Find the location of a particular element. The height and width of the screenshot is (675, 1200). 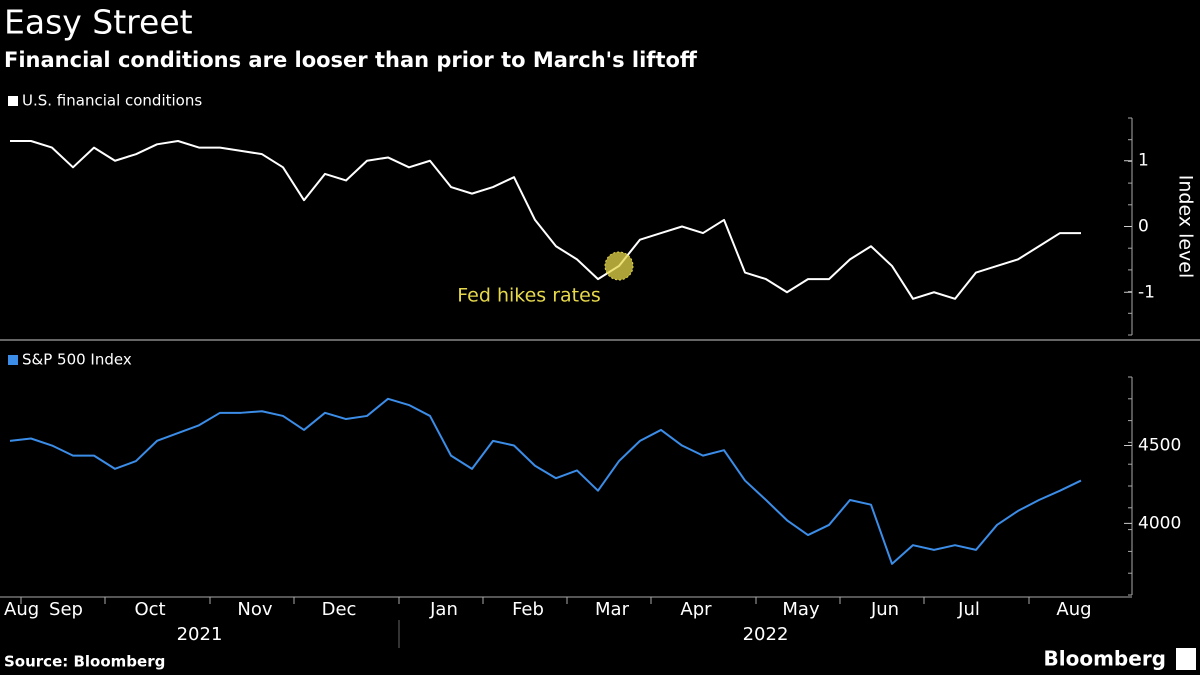

x-tick-label: Nov is located at coordinates (254, 609).